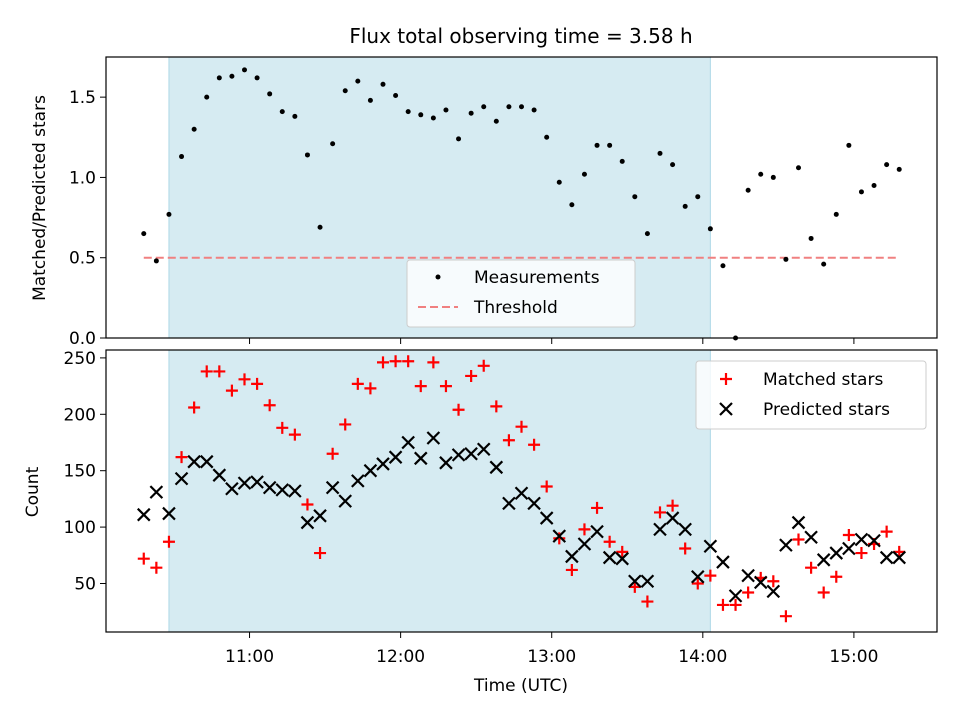  Describe the element at coordinates (520, 36) in the screenshot. I see `chart-title: Flux total observing time = 3.58 h` at that location.